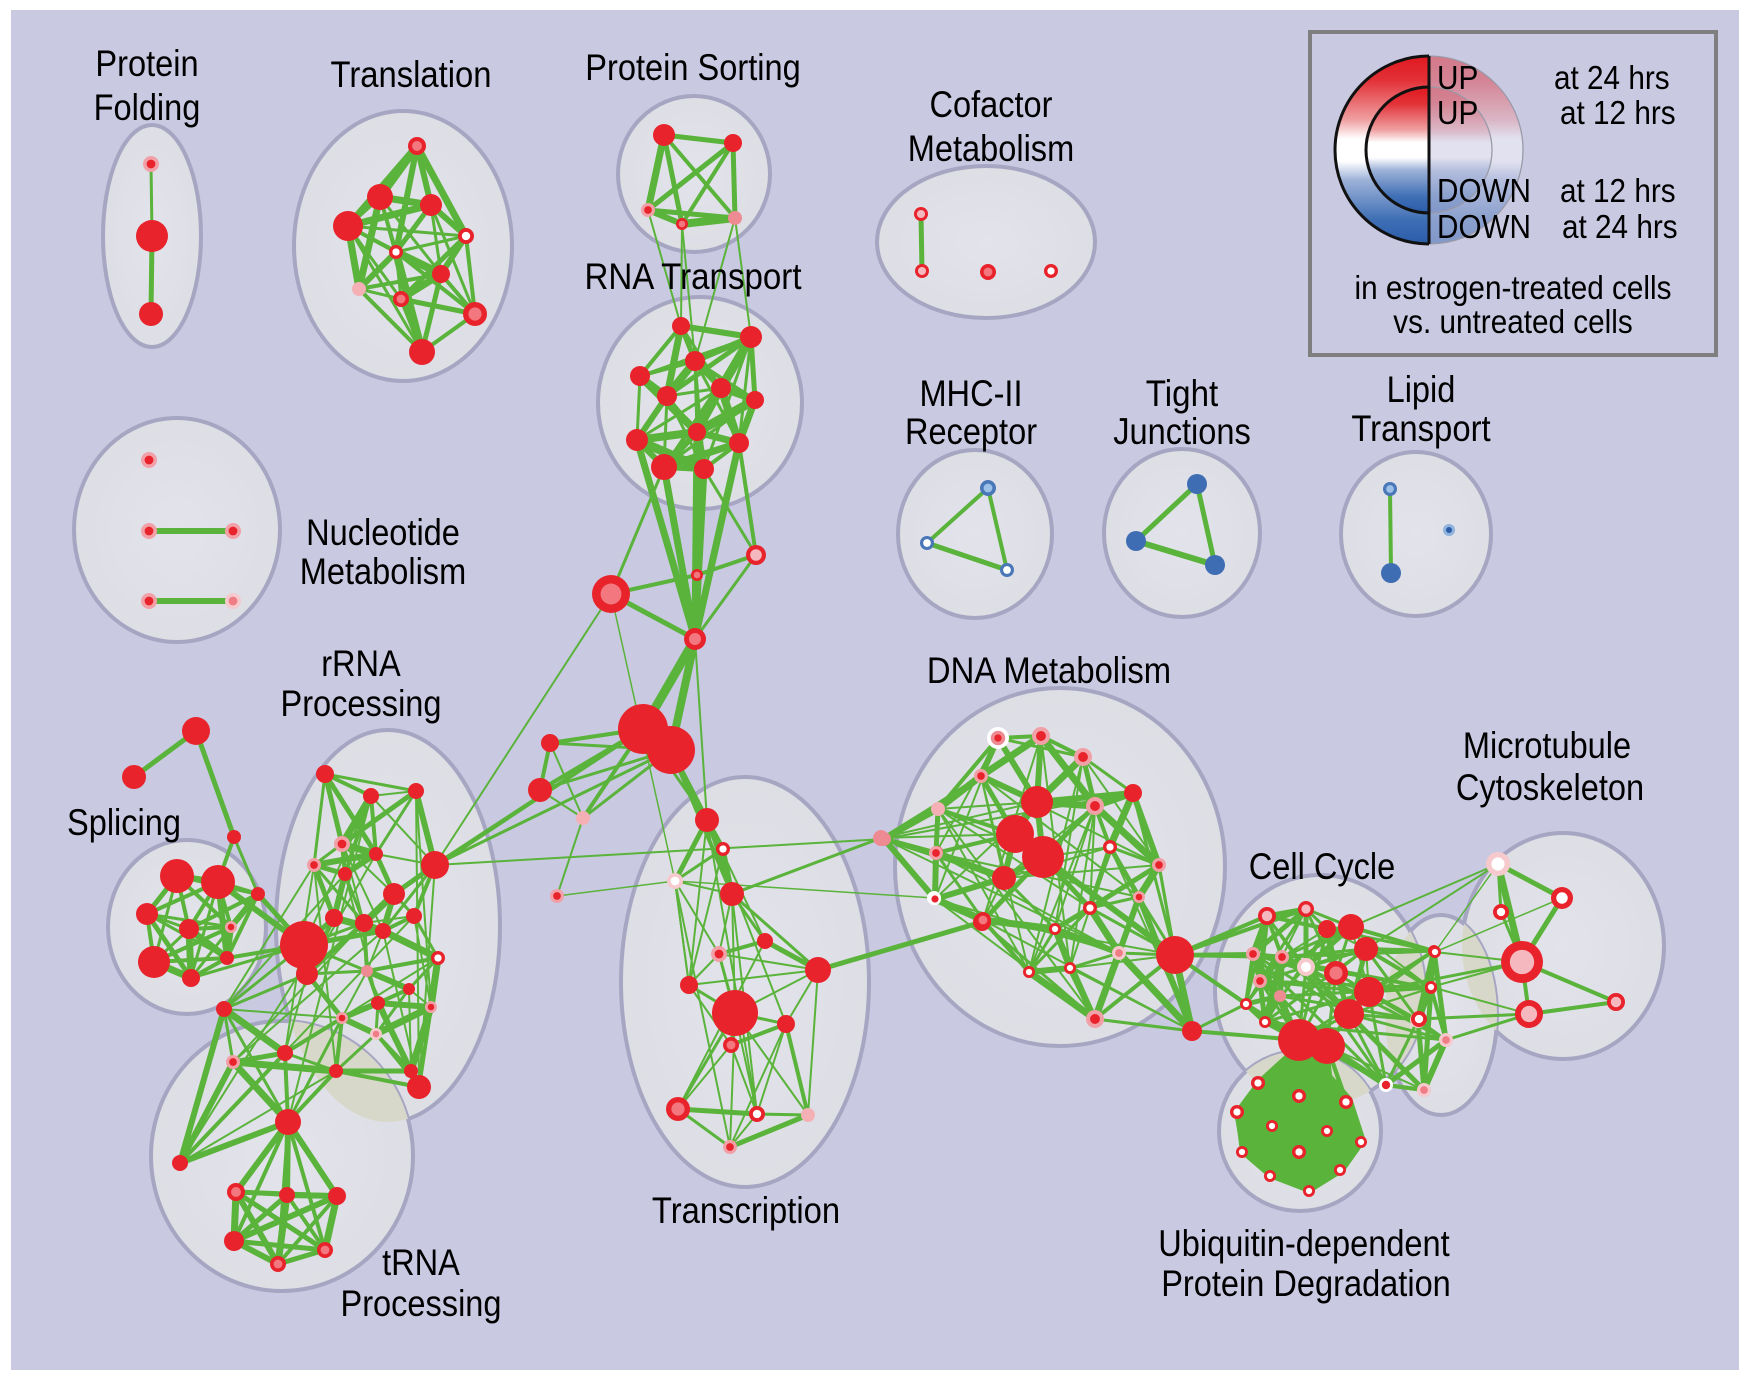  I want to click on svg-text: Protein, so click(146, 63).